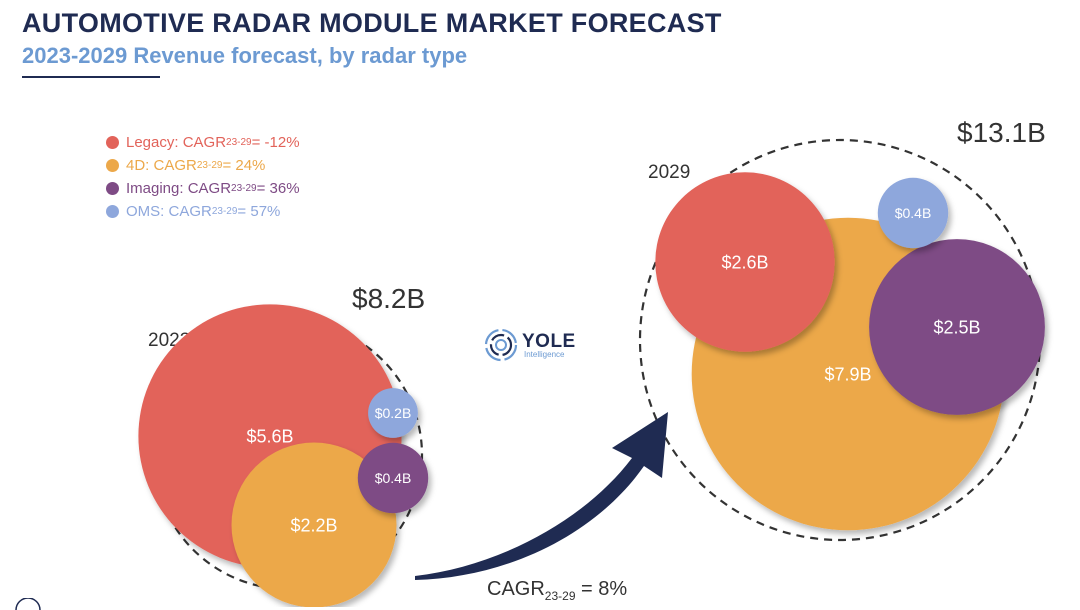 The image size is (1080, 610). What do you see at coordinates (372, 23) in the screenshot?
I see `chart-title: AUTOMOTIVE RADAR MODULE MARKET FORECAST` at bounding box center [372, 23].